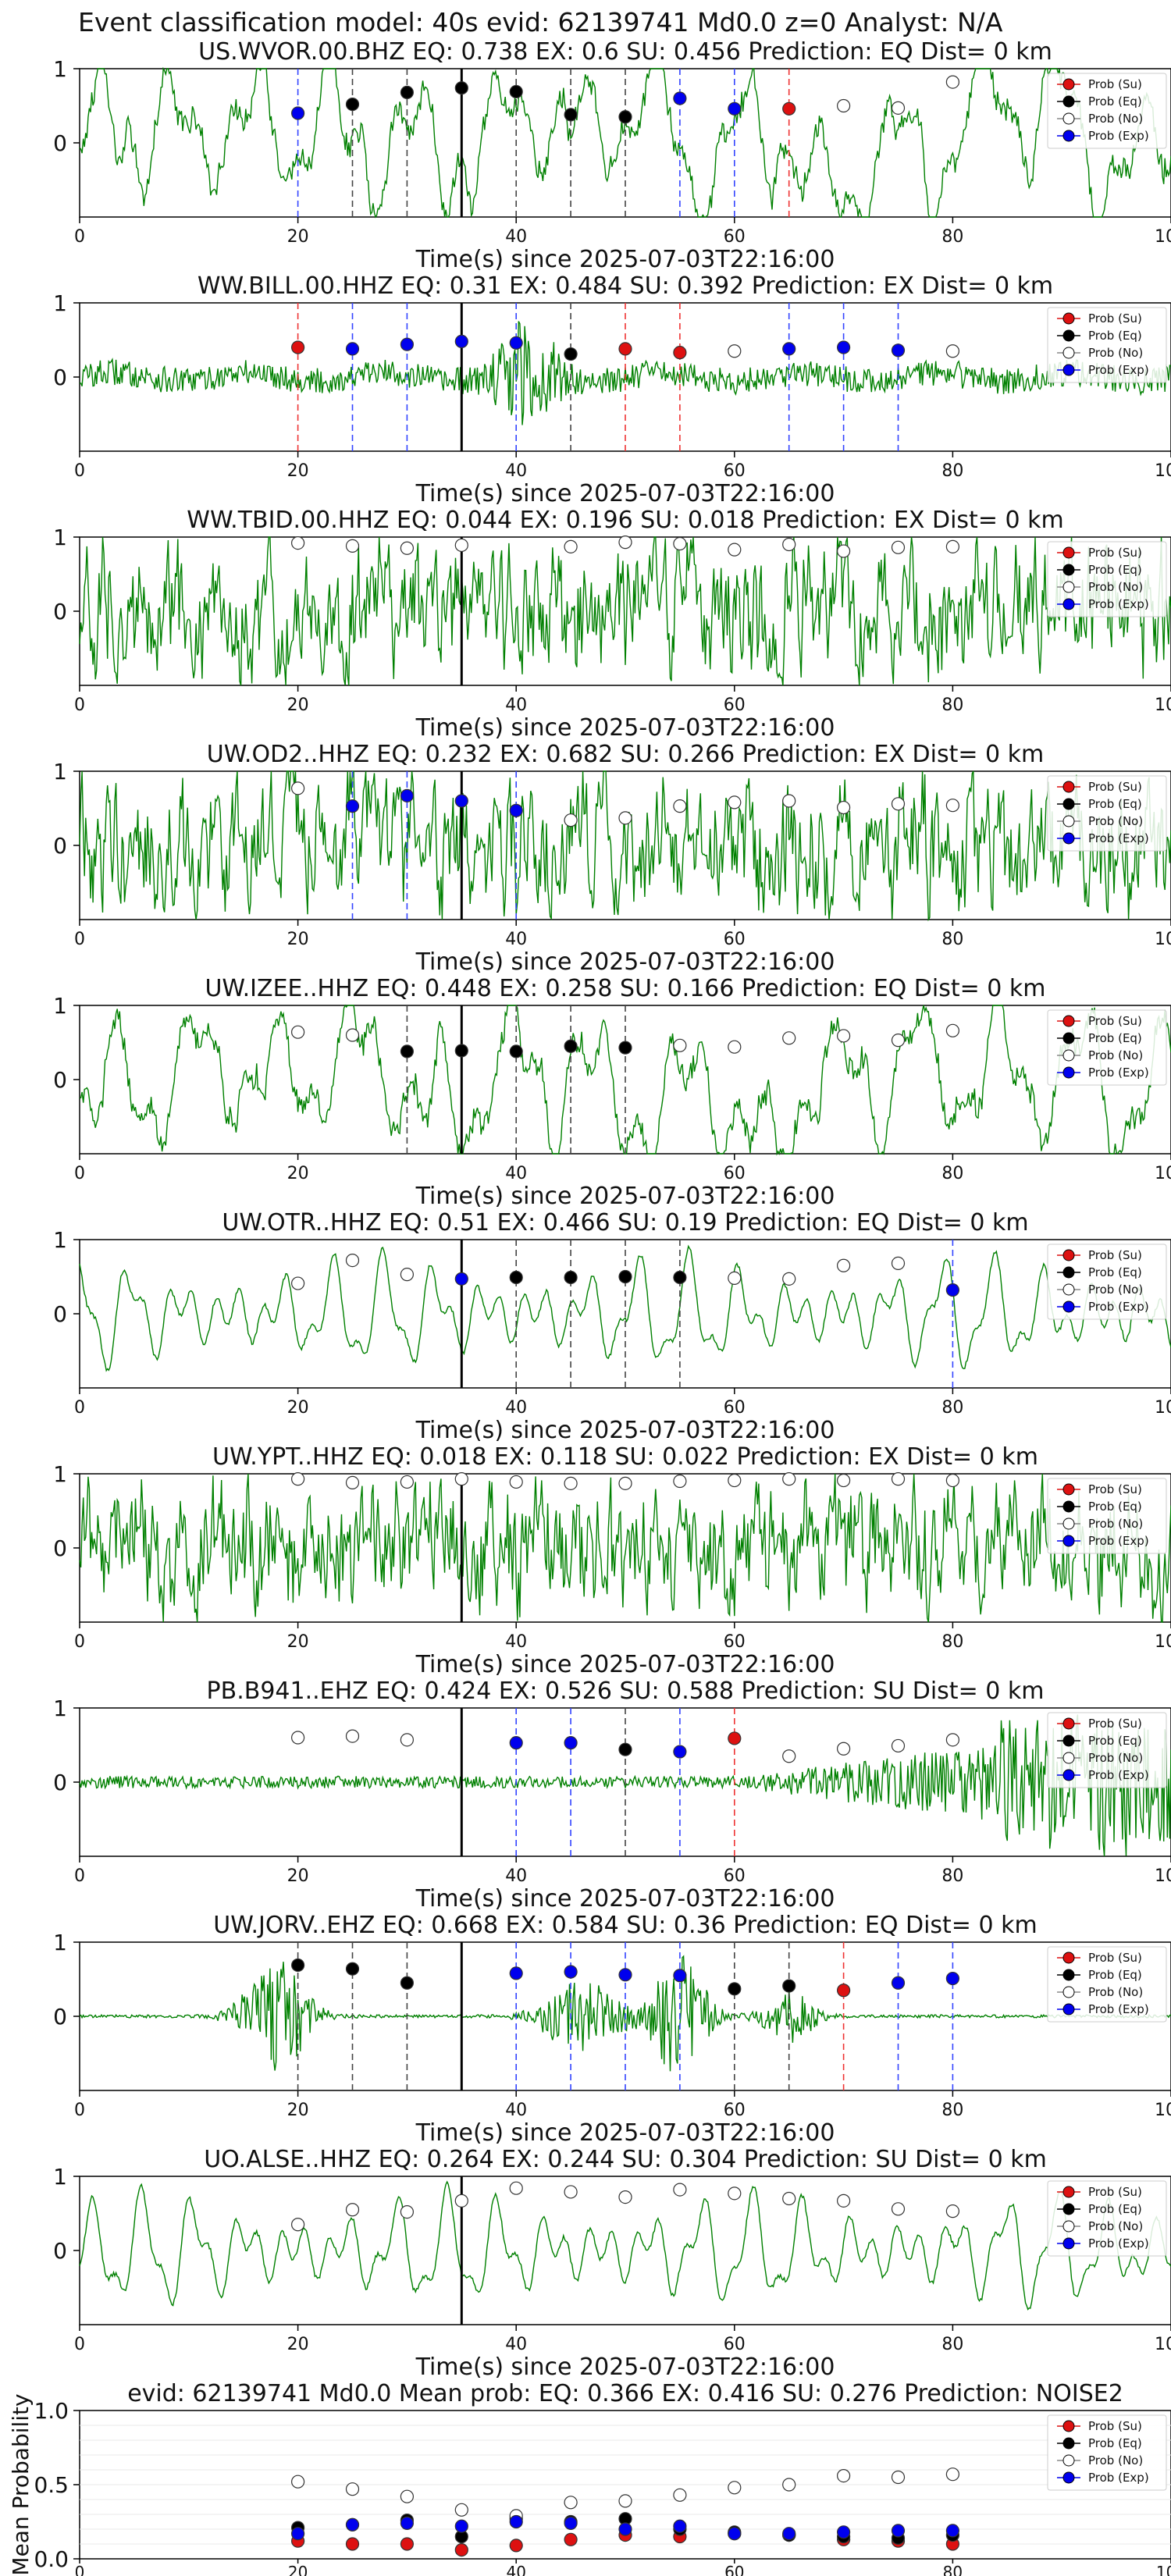 The height and width of the screenshot is (2576, 1171). I want to click on legend-label-su: Prob (Su), so click(1115, 318).